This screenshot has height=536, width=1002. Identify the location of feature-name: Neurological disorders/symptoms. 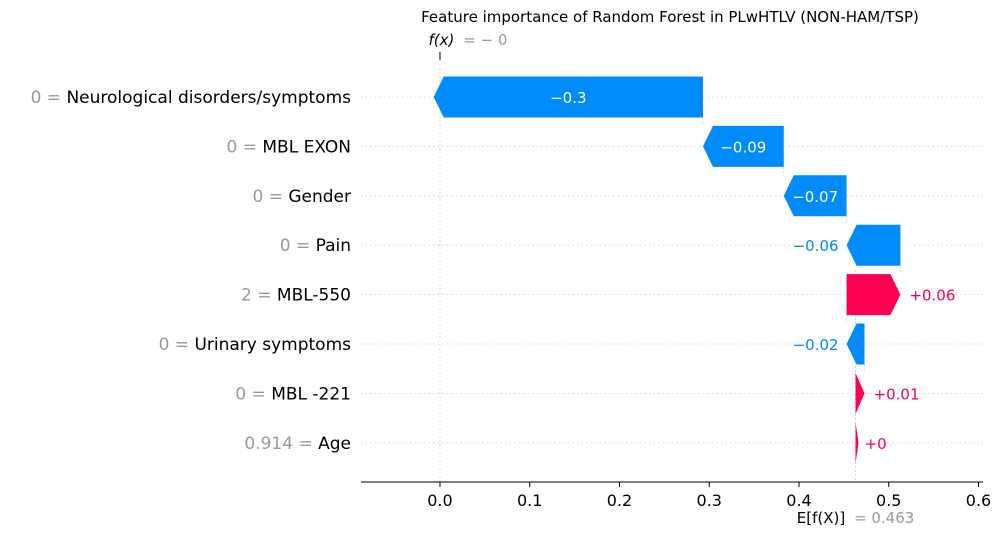
(208, 98).